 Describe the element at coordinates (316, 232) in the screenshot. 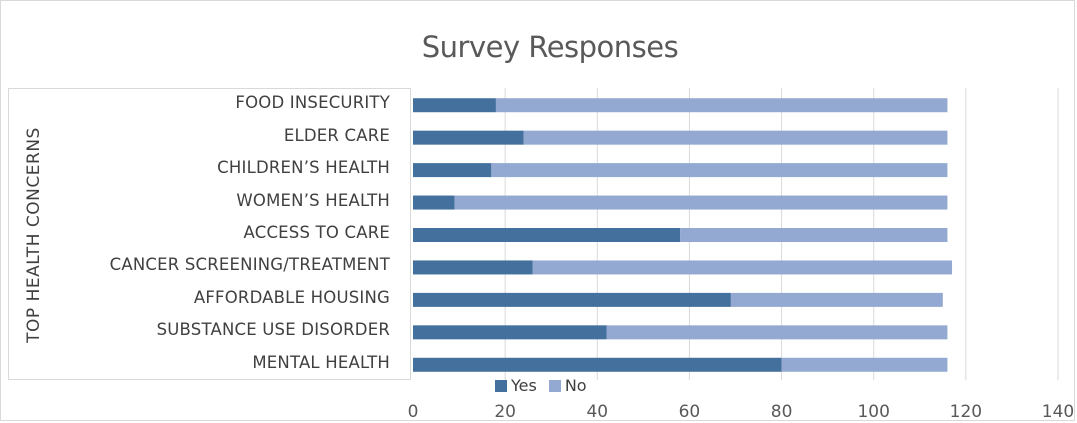

I see `category-label: ACCESS TO CARE` at that location.